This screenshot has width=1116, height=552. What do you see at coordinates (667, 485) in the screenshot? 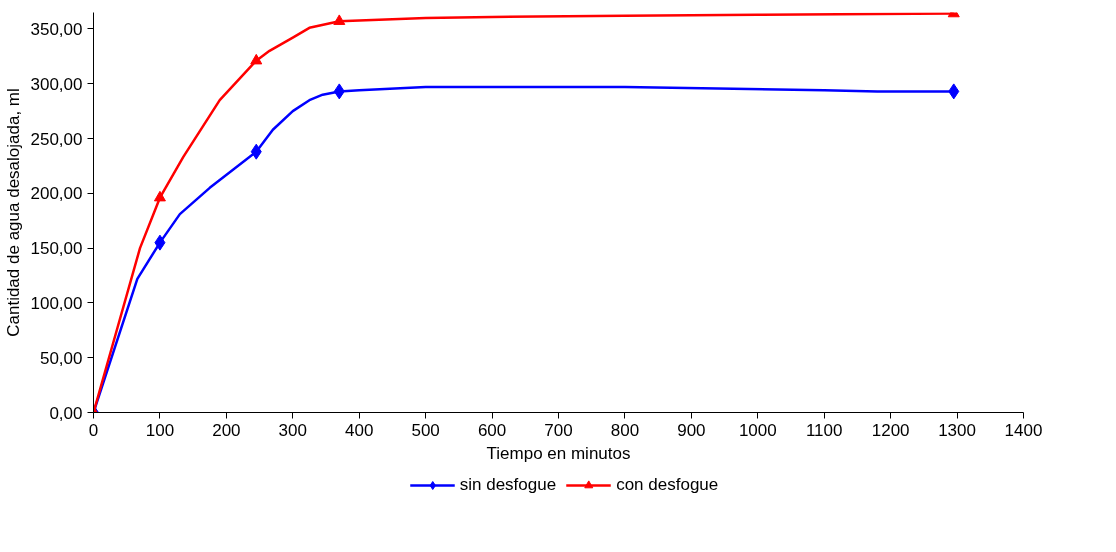
I see `legend-label: con desfogue` at bounding box center [667, 485].